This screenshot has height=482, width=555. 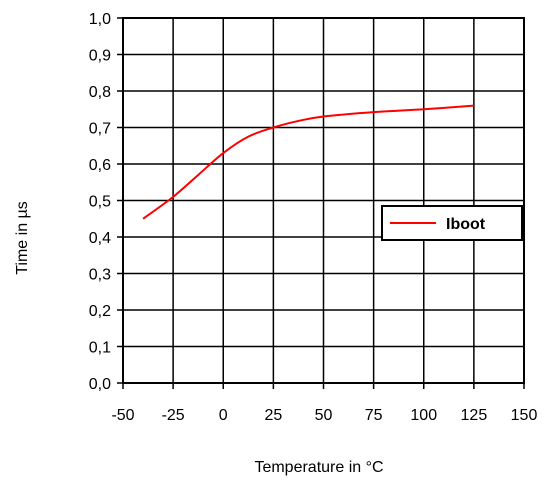 I want to click on legend: Iboot, so click(x=452, y=223).